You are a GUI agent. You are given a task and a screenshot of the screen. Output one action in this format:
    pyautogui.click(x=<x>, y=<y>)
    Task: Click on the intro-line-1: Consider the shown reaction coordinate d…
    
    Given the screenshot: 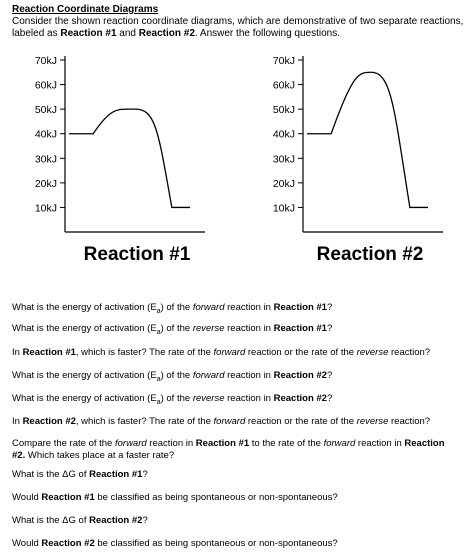 What is the action you would take?
    pyautogui.click(x=238, y=21)
    